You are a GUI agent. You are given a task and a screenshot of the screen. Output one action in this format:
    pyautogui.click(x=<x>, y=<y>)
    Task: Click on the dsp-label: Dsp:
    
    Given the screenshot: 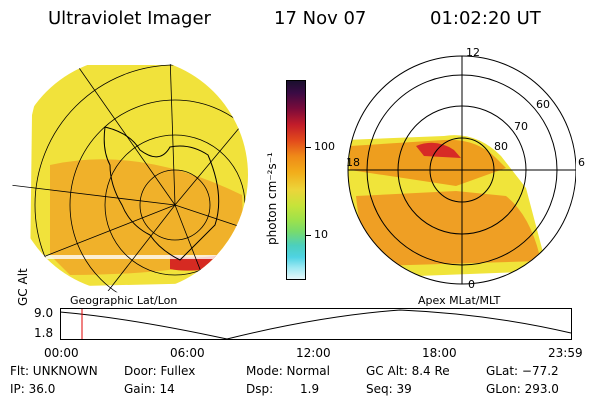 What is the action you would take?
    pyautogui.click(x=260, y=389)
    